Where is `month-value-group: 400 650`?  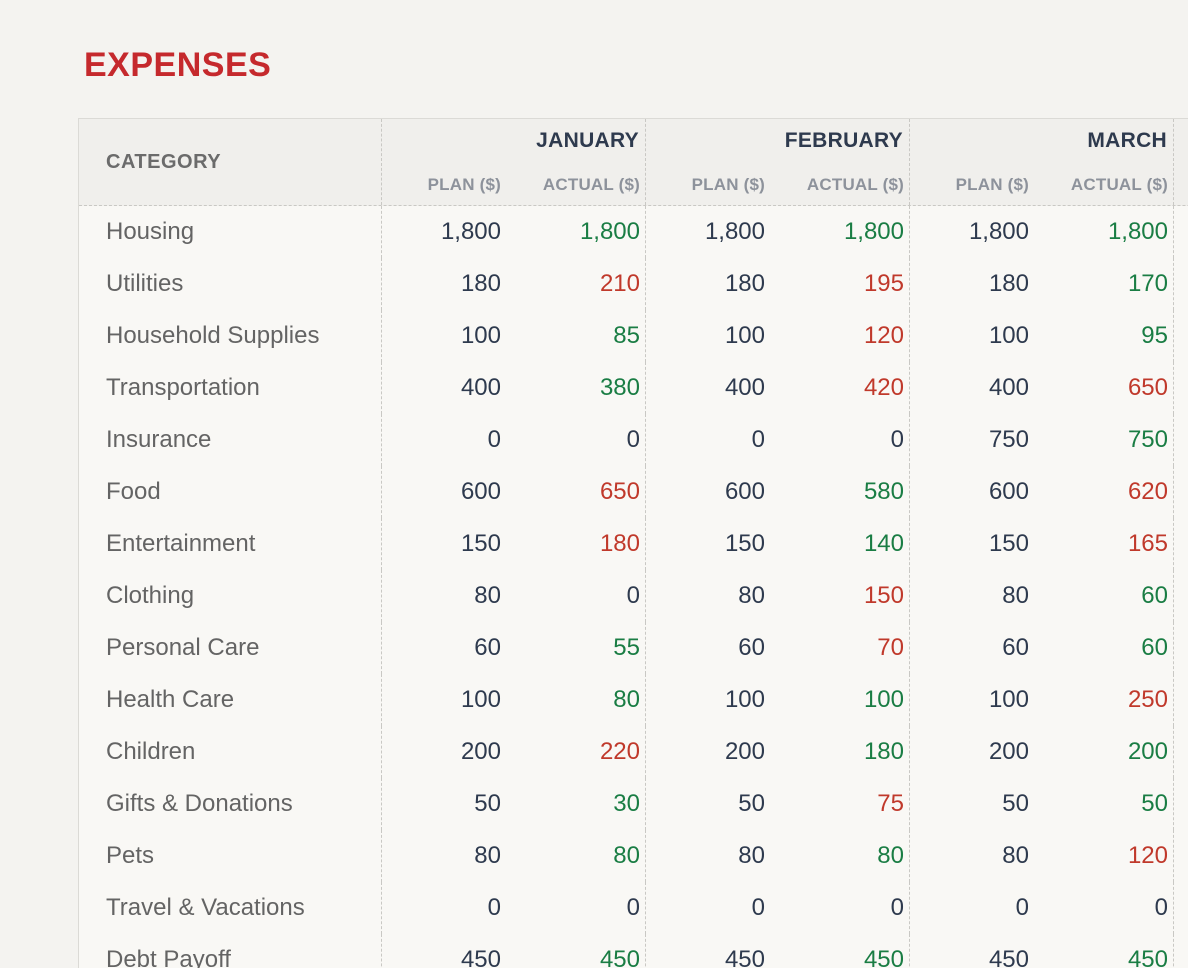 month-value-group: 400 650 is located at coordinates (1041, 388).